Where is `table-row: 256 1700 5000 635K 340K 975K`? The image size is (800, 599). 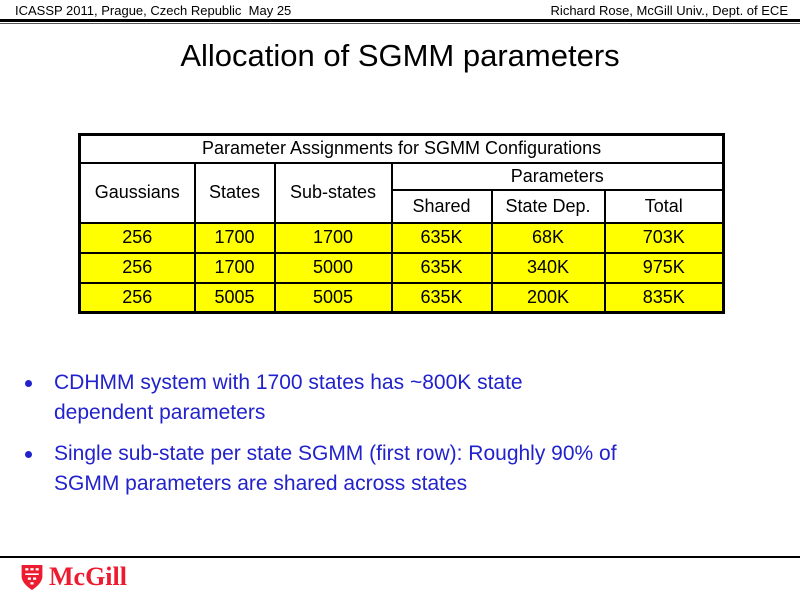
table-row: 256 1700 5000 635K 340K 975K is located at coordinates (401, 267).